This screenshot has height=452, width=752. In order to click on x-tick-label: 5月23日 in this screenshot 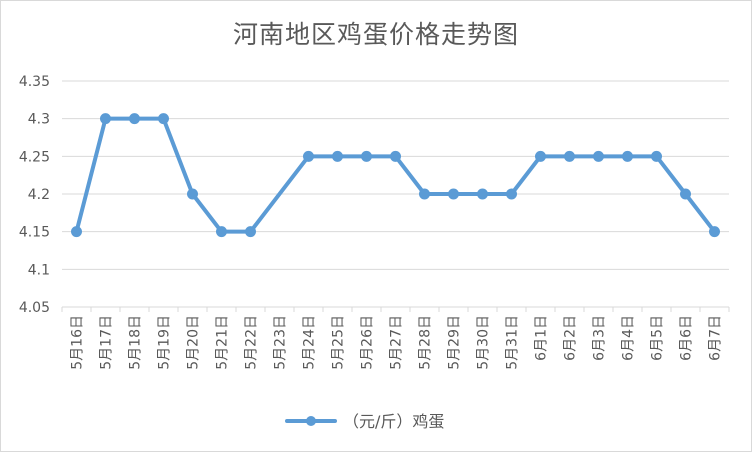, I will do `click(281, 342)`.